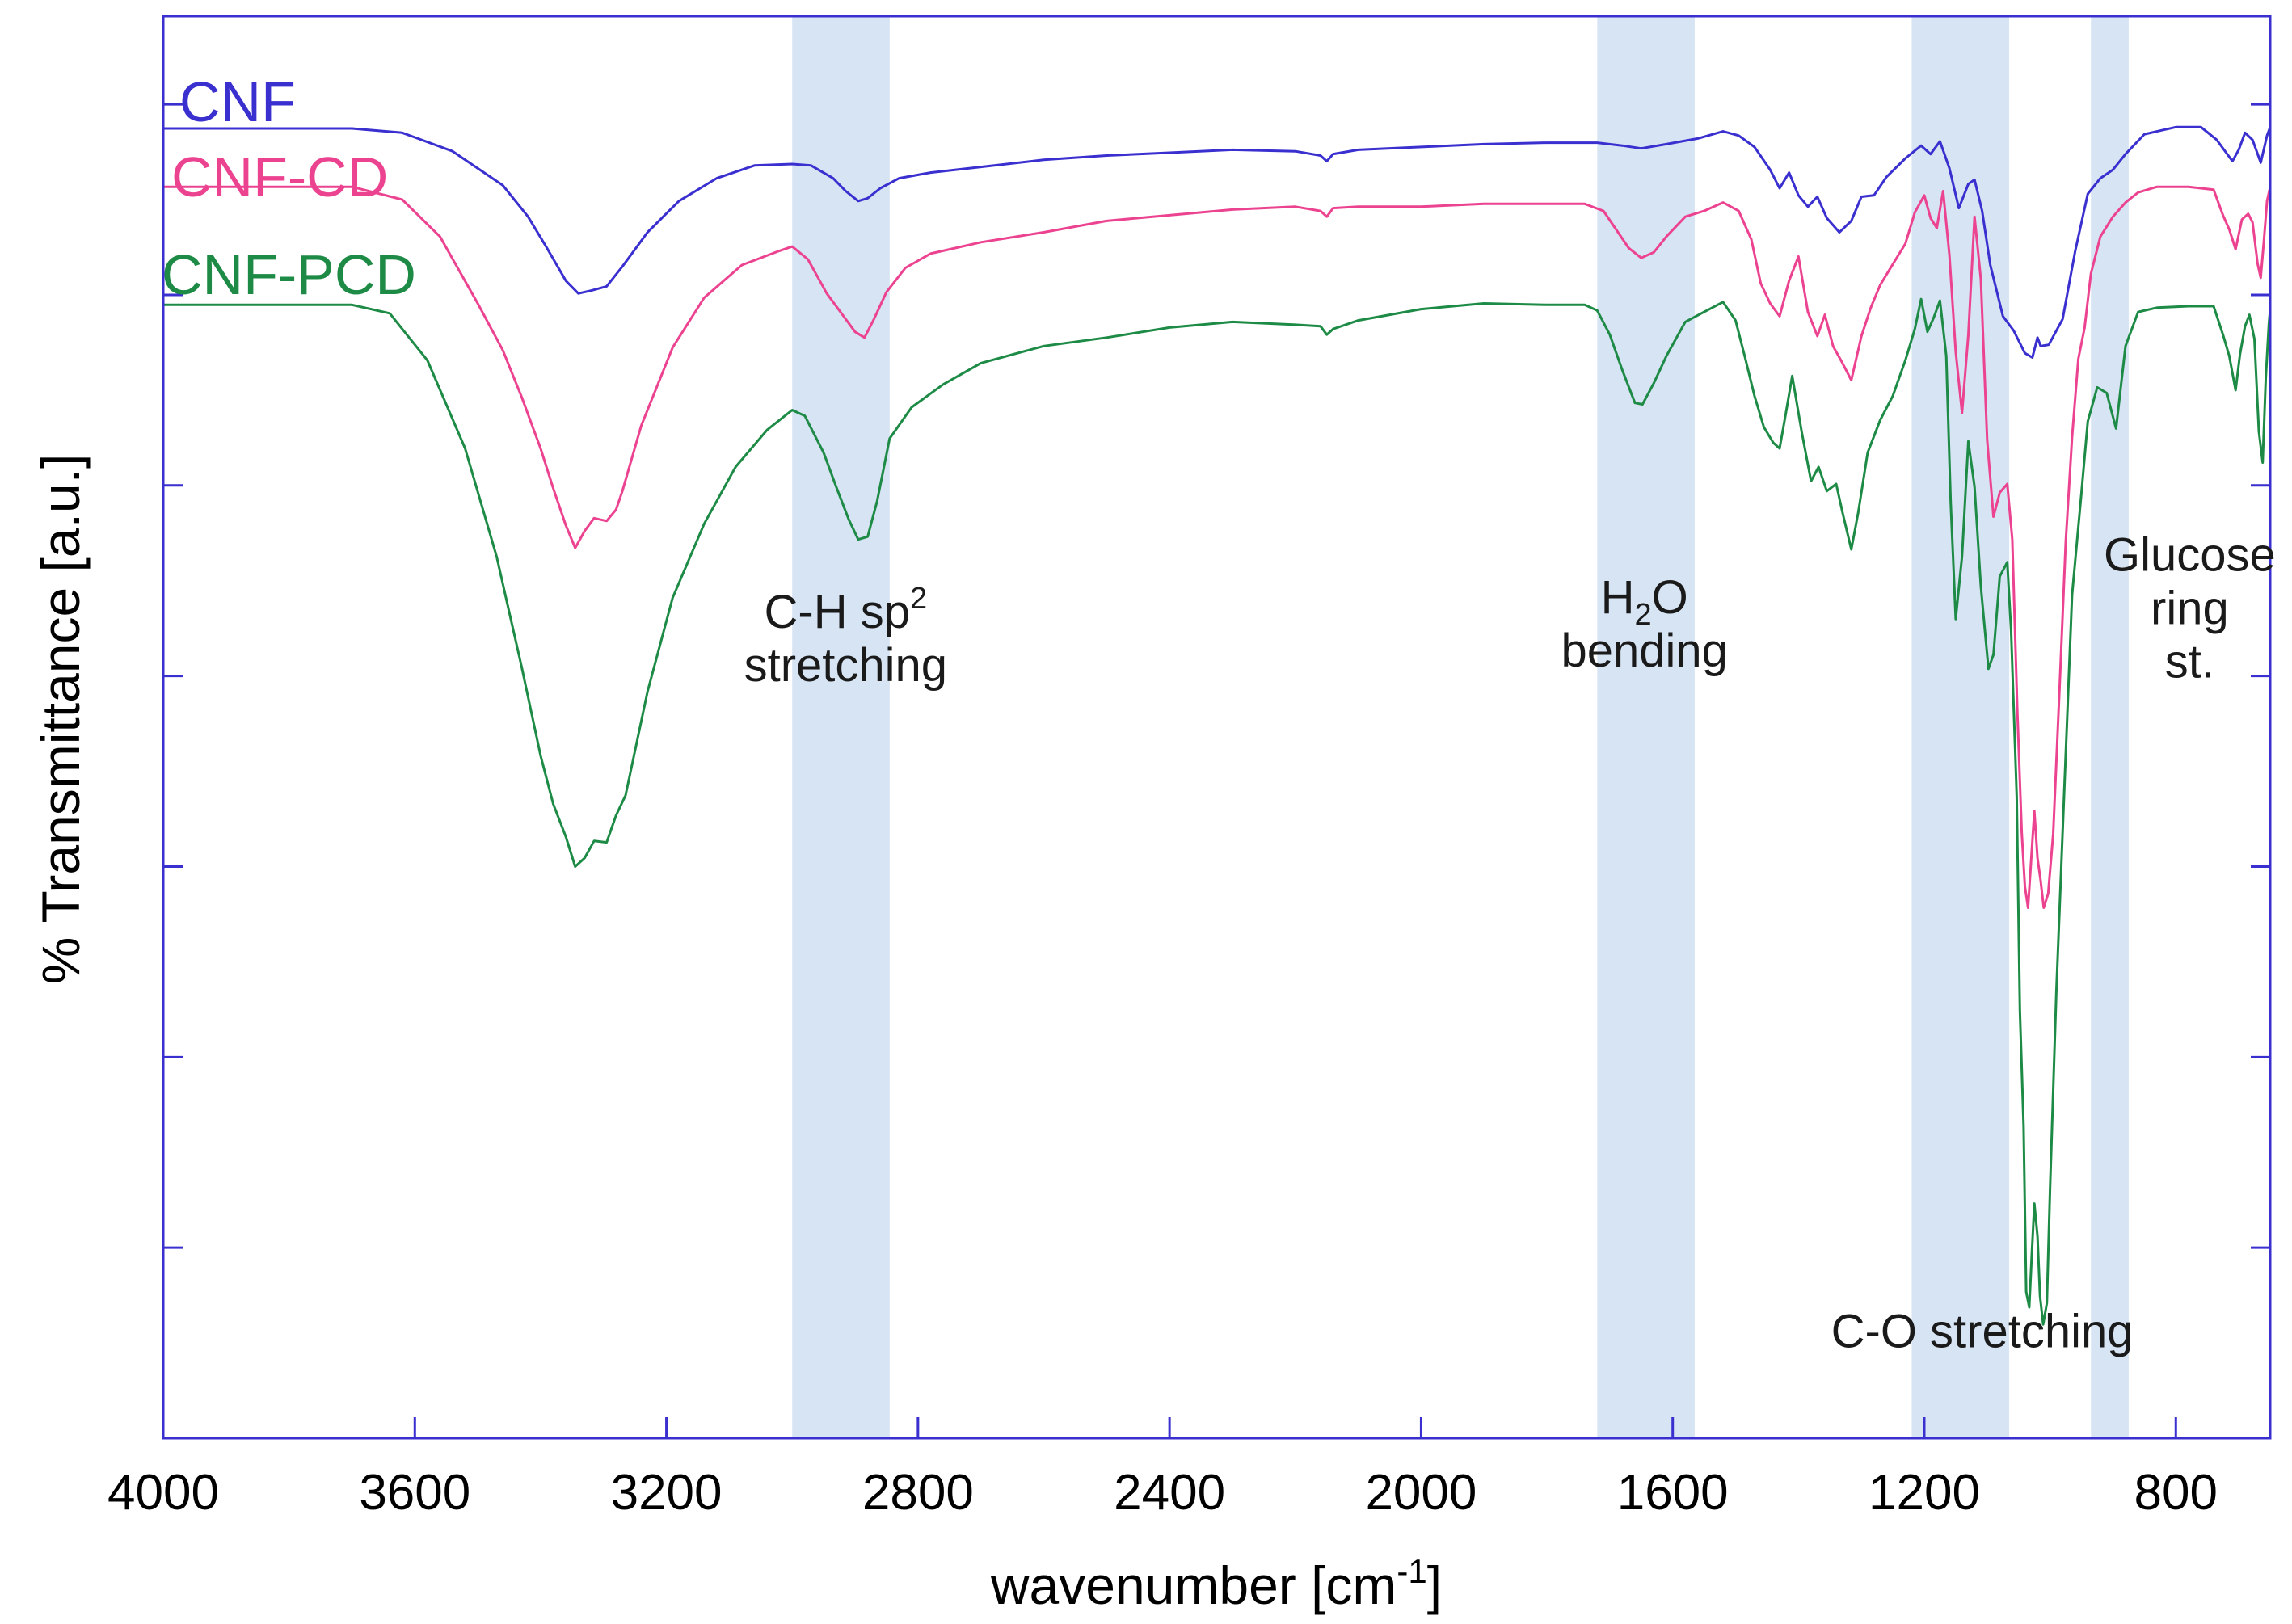 This screenshot has width=2292, height=1624. Describe the element at coordinates (279, 177) in the screenshot. I see `legend-label-cnf-cd: CNF-CD` at that location.